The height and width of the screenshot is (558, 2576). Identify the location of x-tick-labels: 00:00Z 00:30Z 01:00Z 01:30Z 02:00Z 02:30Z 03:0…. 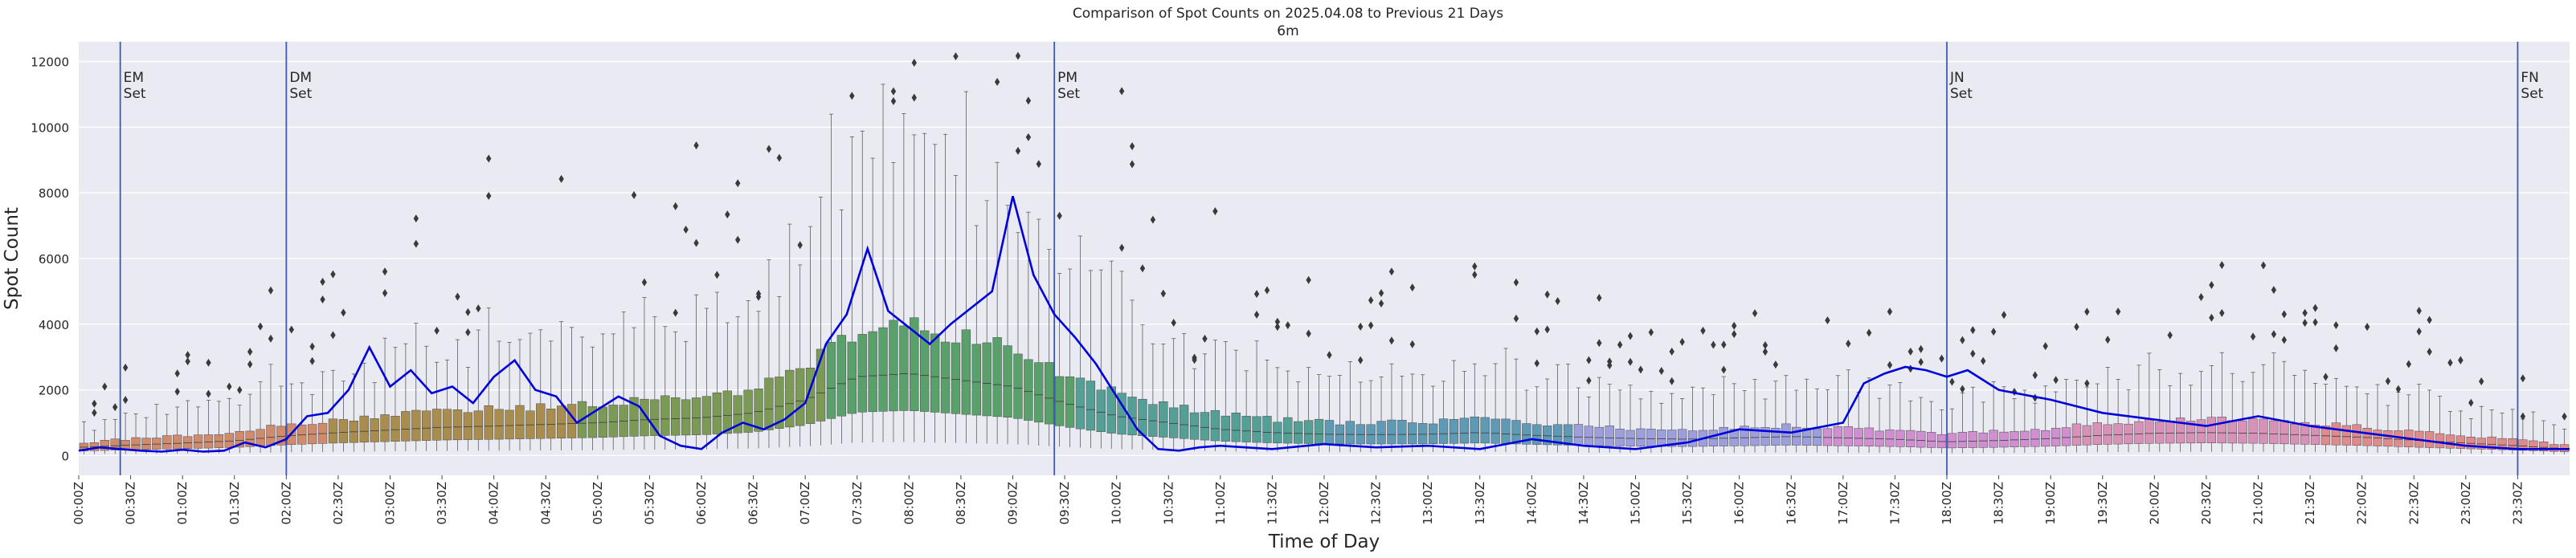
(1298, 500).